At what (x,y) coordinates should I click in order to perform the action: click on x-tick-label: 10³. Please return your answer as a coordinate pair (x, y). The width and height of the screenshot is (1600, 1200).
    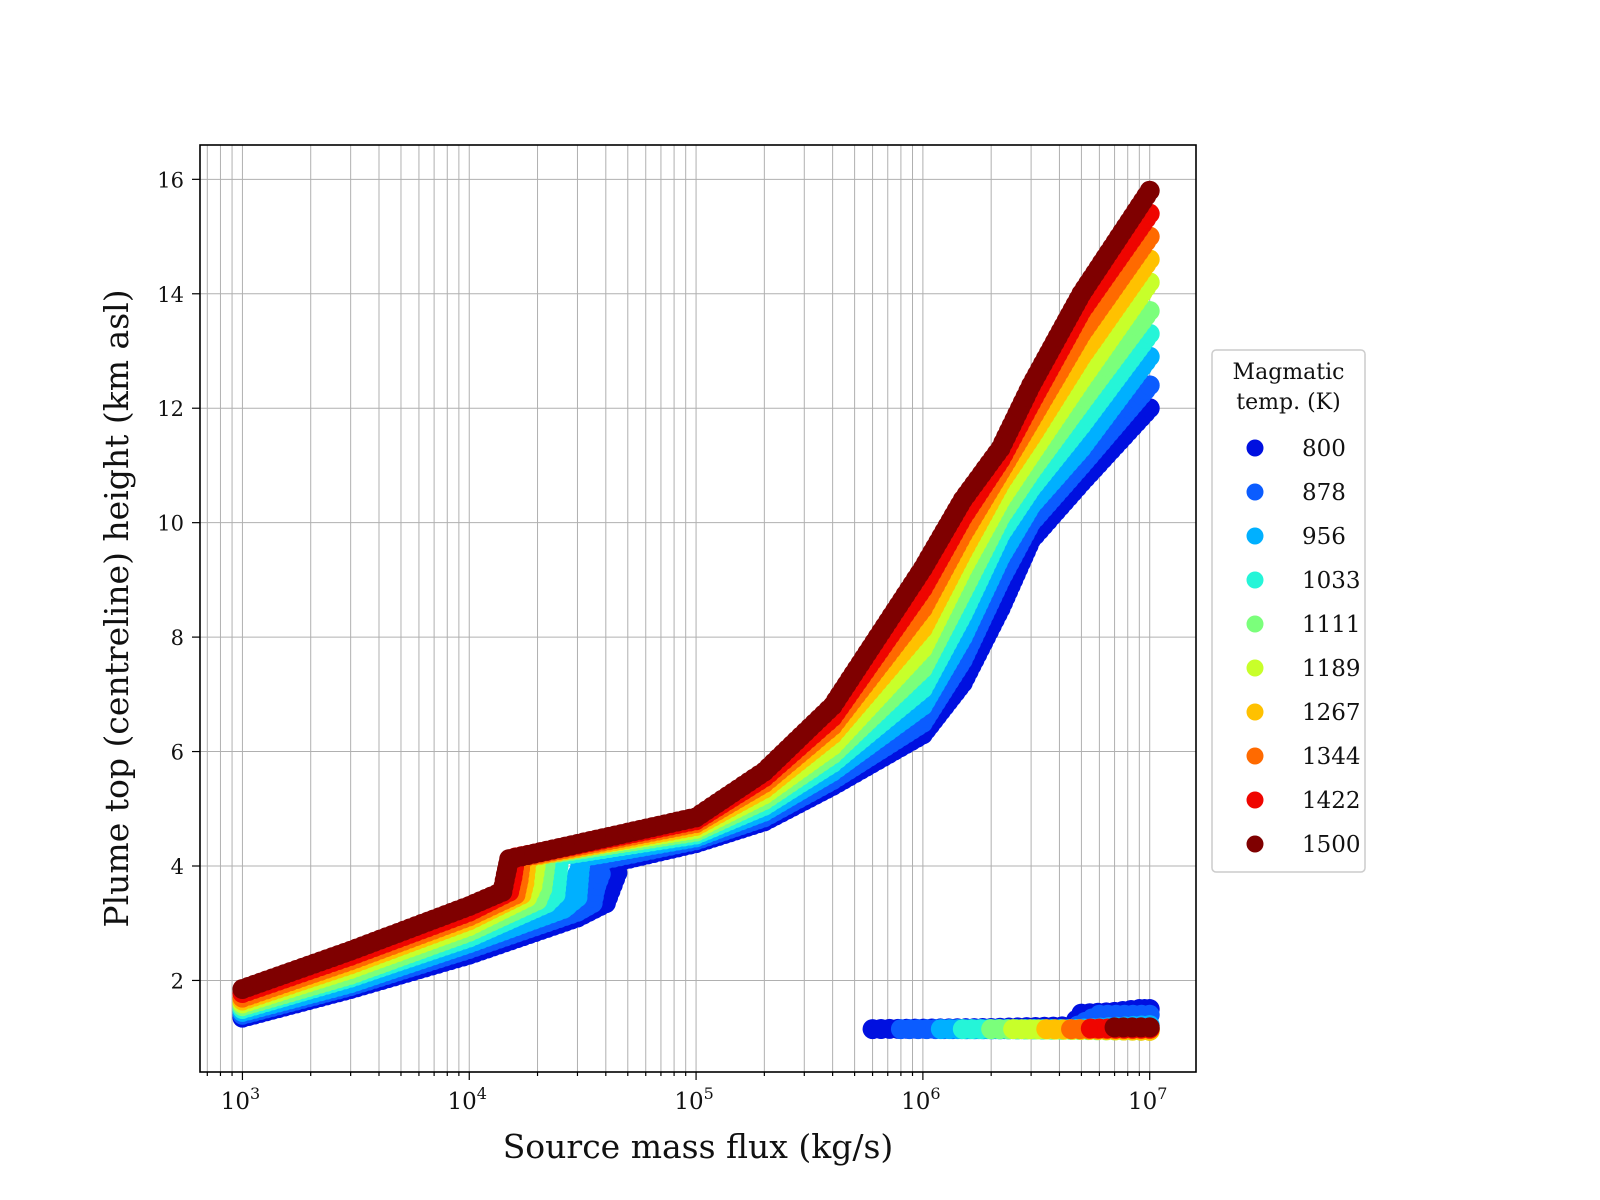
    Looking at the image, I should click on (240, 1099).